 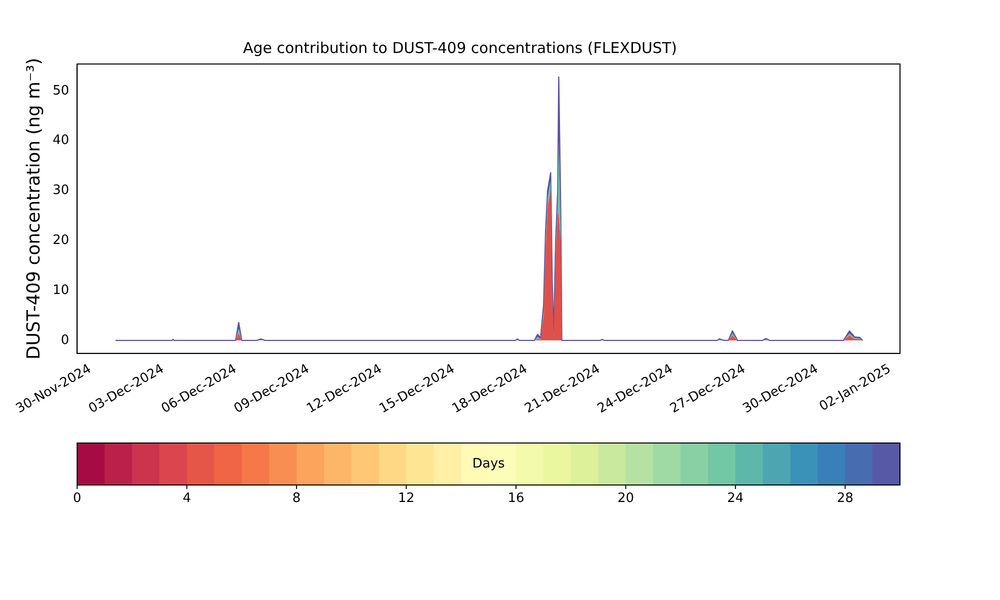 I want to click on y-axis-title: DUST-409 concentration (ng m⁻³), so click(x=33, y=209).